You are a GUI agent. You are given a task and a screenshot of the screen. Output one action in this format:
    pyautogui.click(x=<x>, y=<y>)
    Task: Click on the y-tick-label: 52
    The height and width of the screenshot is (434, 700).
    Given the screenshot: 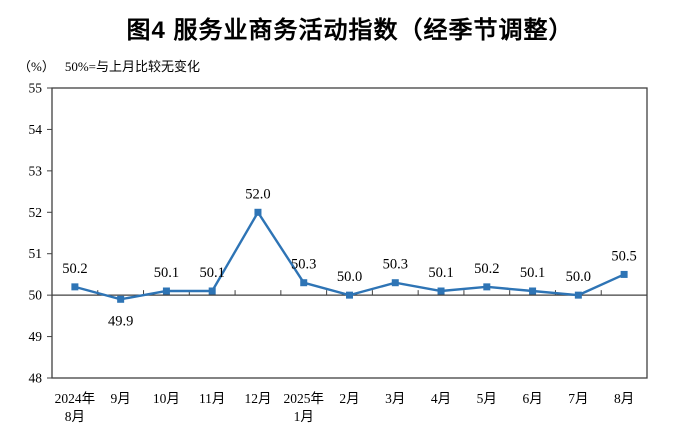 What is the action you would take?
    pyautogui.click(x=36, y=212)
    